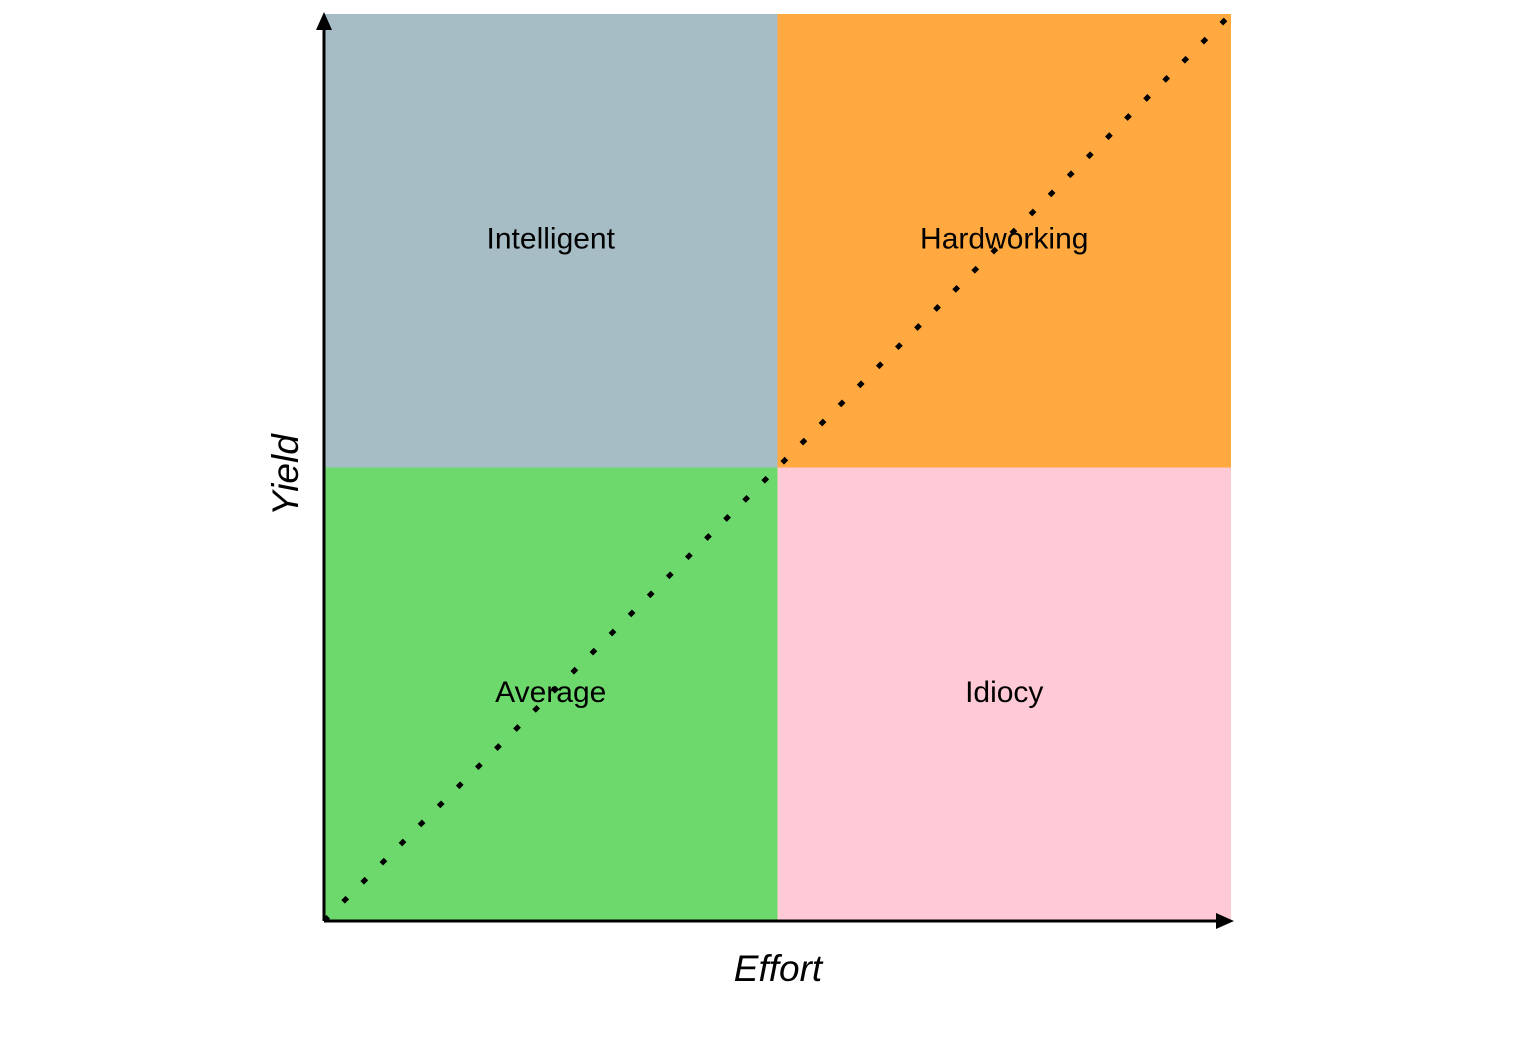 This screenshot has height=1061, width=1518. I want to click on quadrant-label: Idiocy, so click(1004, 692).